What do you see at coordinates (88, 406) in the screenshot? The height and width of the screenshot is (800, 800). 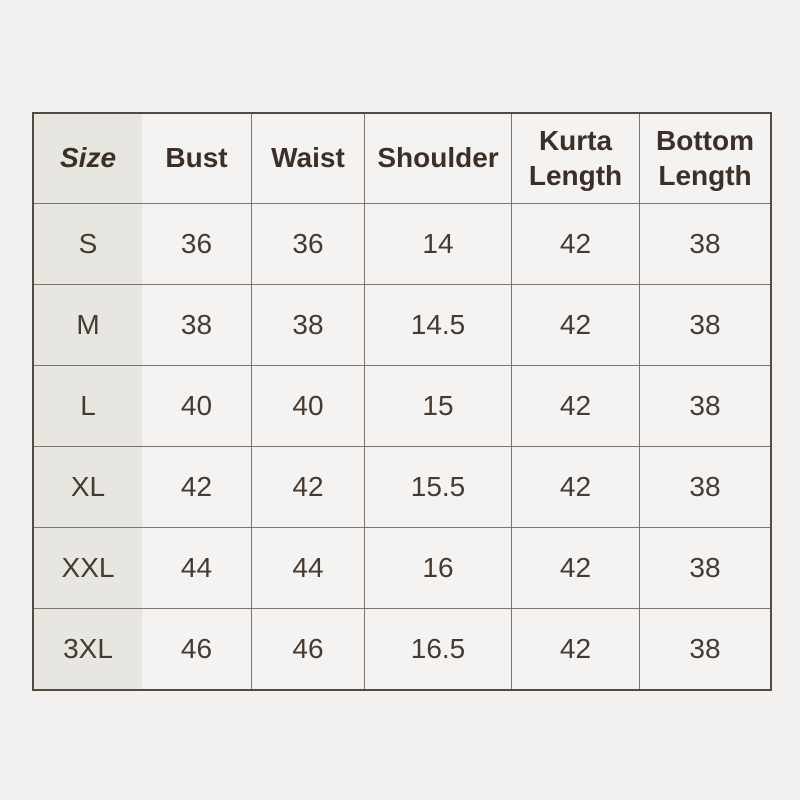 I see `size-cell: L` at bounding box center [88, 406].